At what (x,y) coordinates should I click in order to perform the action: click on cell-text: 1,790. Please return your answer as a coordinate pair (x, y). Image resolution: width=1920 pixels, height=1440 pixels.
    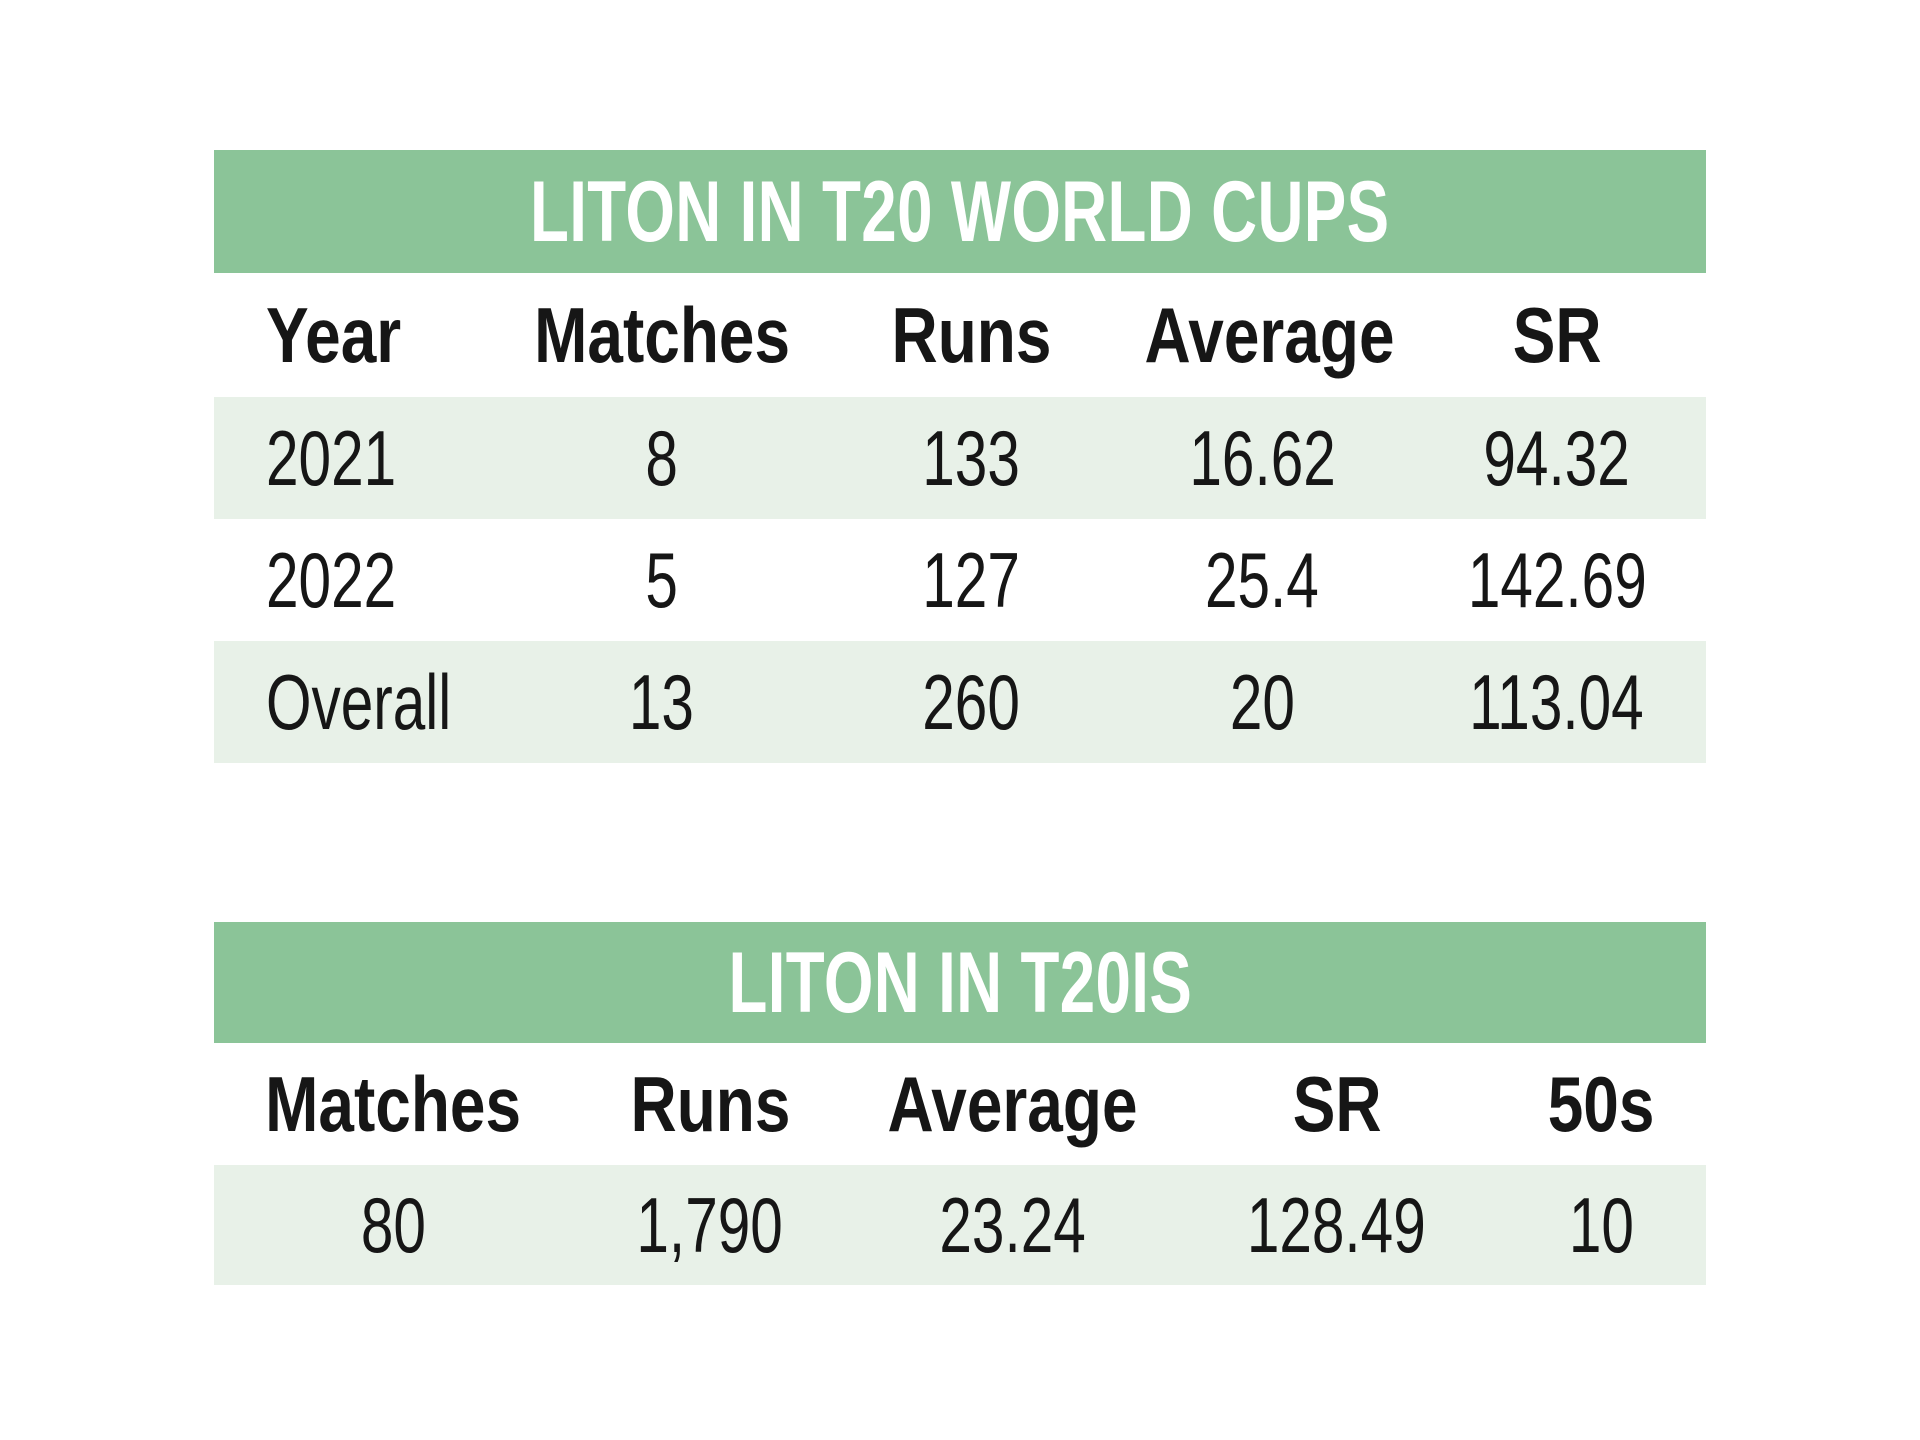
    Looking at the image, I should click on (710, 1225).